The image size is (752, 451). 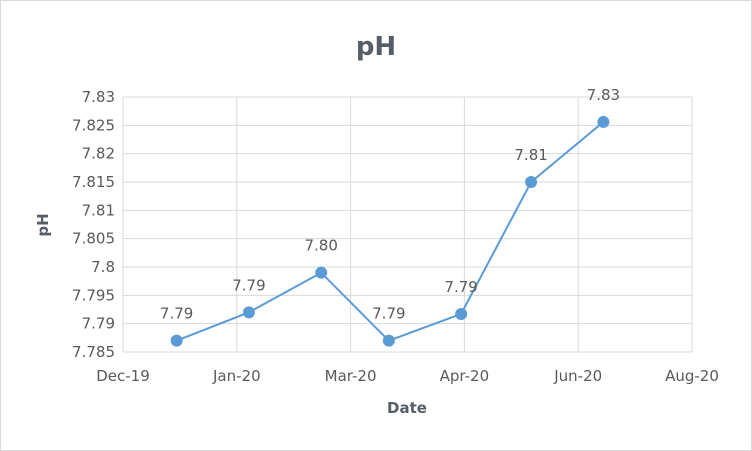 I want to click on y-tick-label: 7.82, so click(x=98, y=154).